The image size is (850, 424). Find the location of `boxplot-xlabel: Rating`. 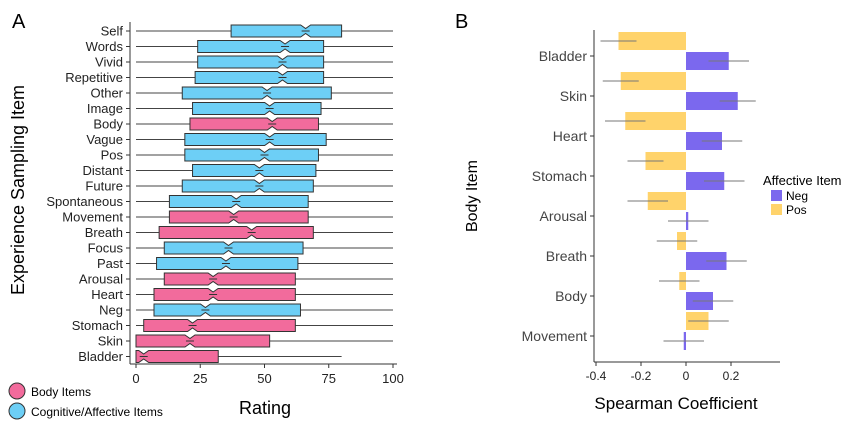

boxplot-xlabel: Rating is located at coordinates (265, 408).